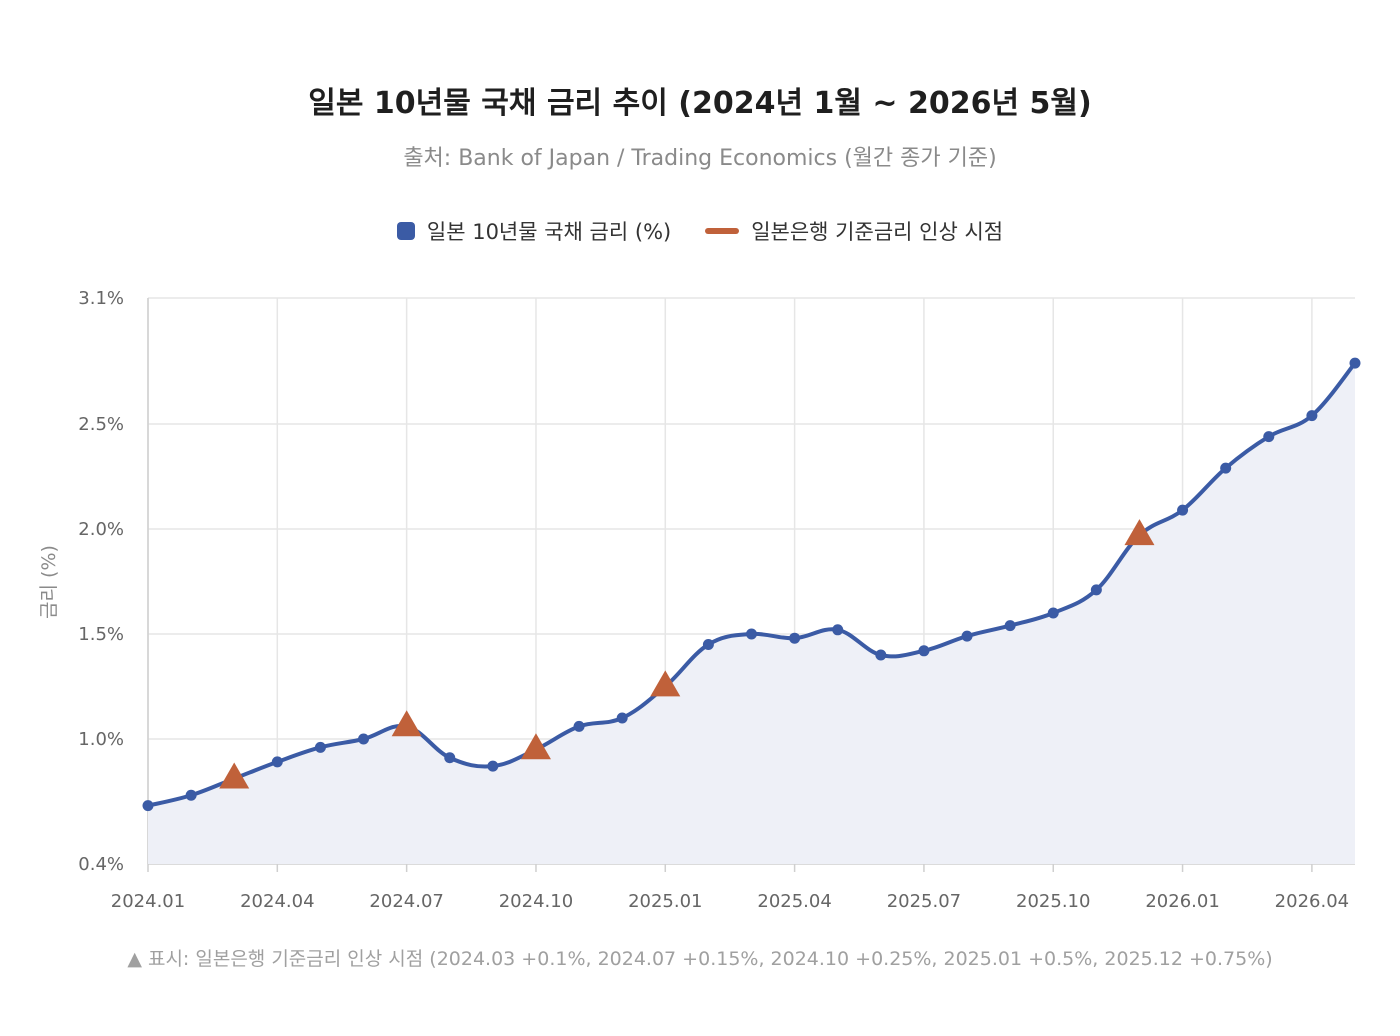 Image resolution: width=1400 pixels, height=1036 pixels. I want to click on legend-item-rate-hike: 일본은행 기준금리 인상 시점, so click(854, 231).